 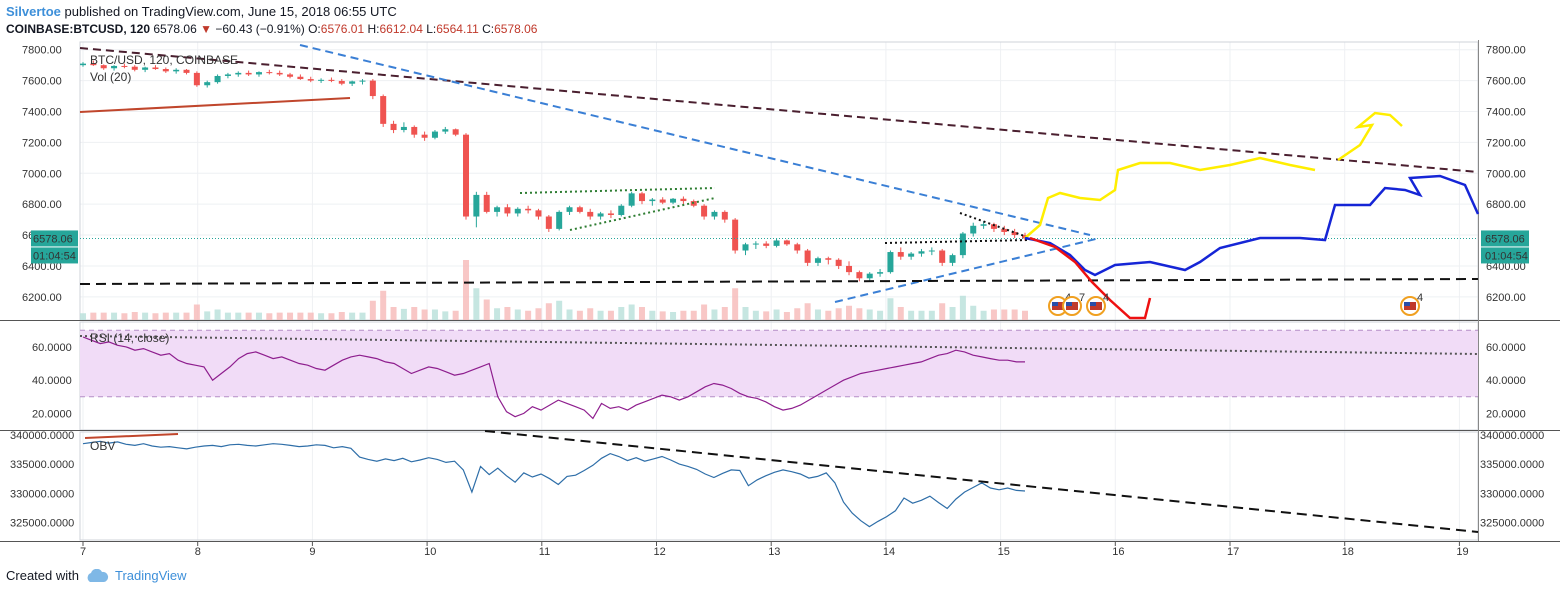 What do you see at coordinates (554, 290) in the screenshot?
I see `volume-bars` at bounding box center [554, 290].